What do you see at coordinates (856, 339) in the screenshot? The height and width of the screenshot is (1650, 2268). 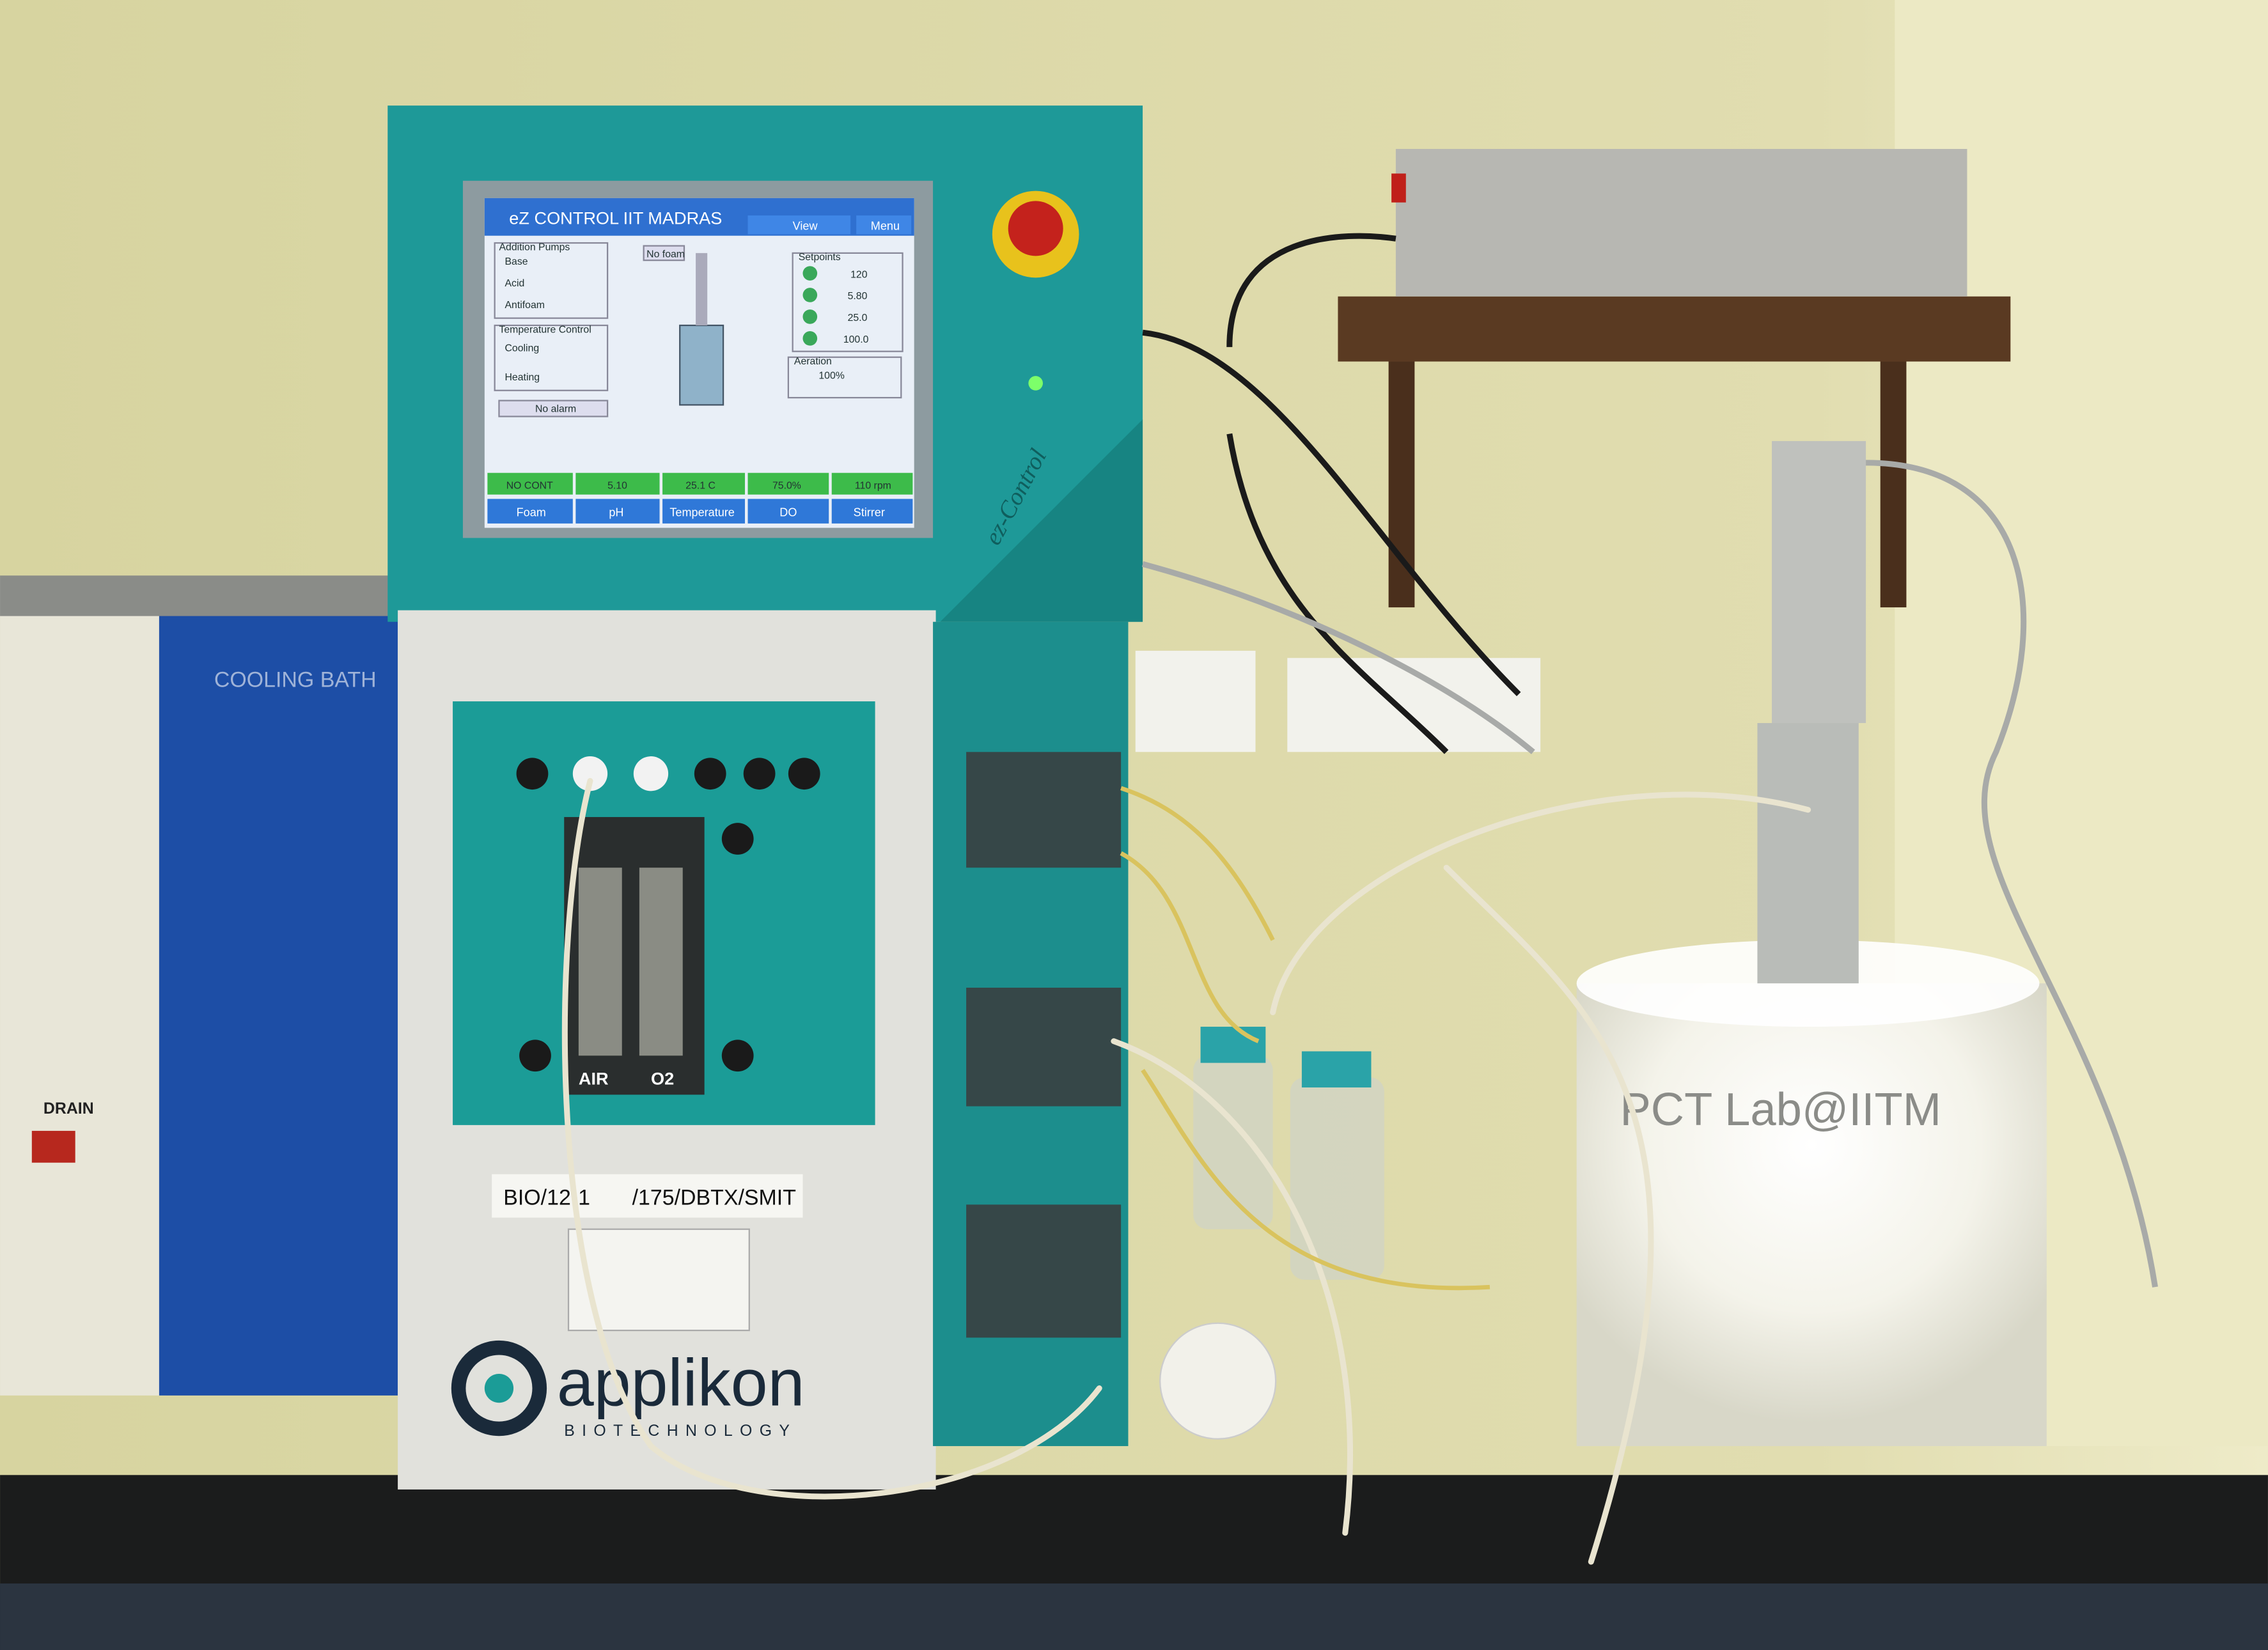 I see `setpoint-value: 100.0` at bounding box center [856, 339].